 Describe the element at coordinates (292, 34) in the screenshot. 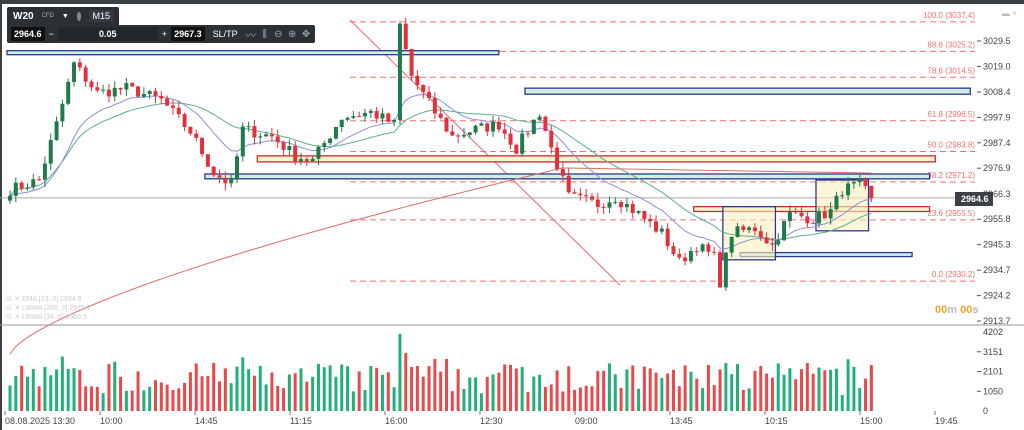

I see `zoom-in-icon: ⊕` at that location.